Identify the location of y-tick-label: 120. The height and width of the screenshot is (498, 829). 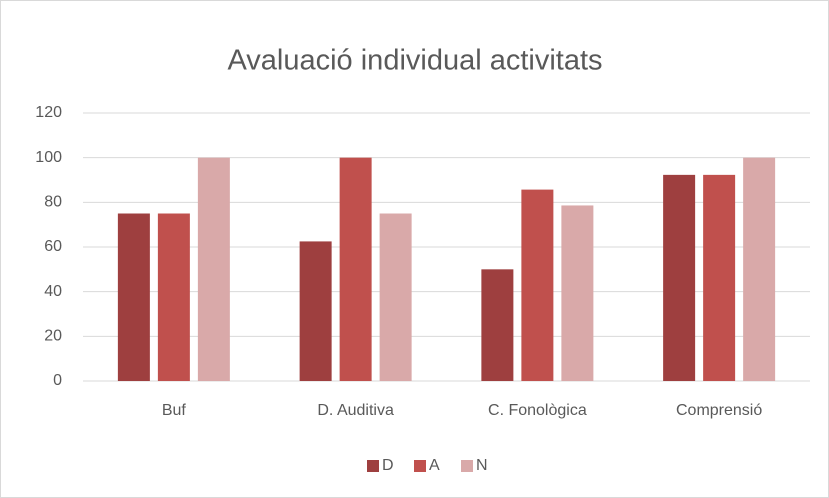
(48, 112).